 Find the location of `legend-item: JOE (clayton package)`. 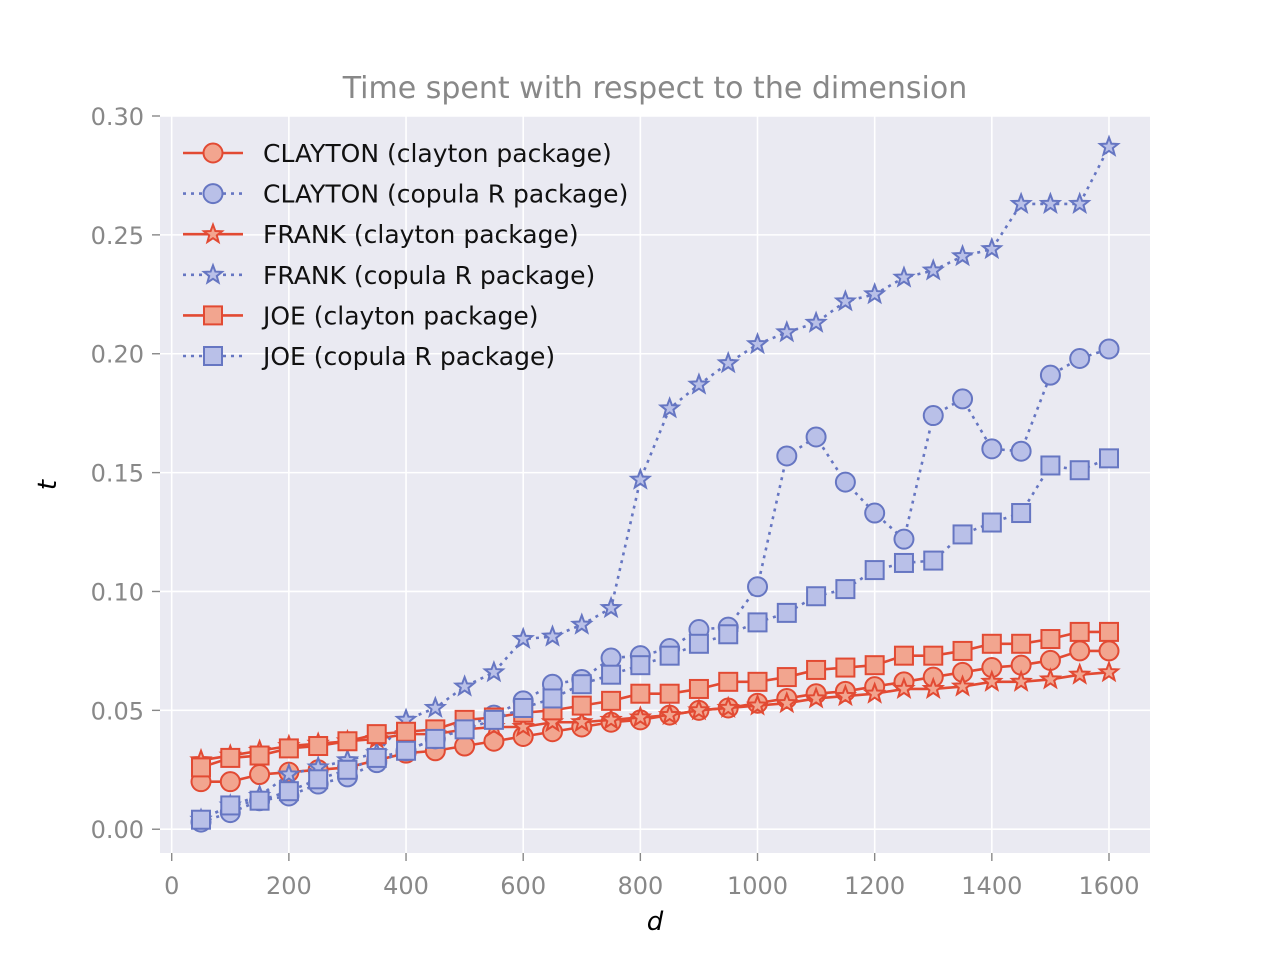

legend-item: JOE (clayton package) is located at coordinates (361, 315).